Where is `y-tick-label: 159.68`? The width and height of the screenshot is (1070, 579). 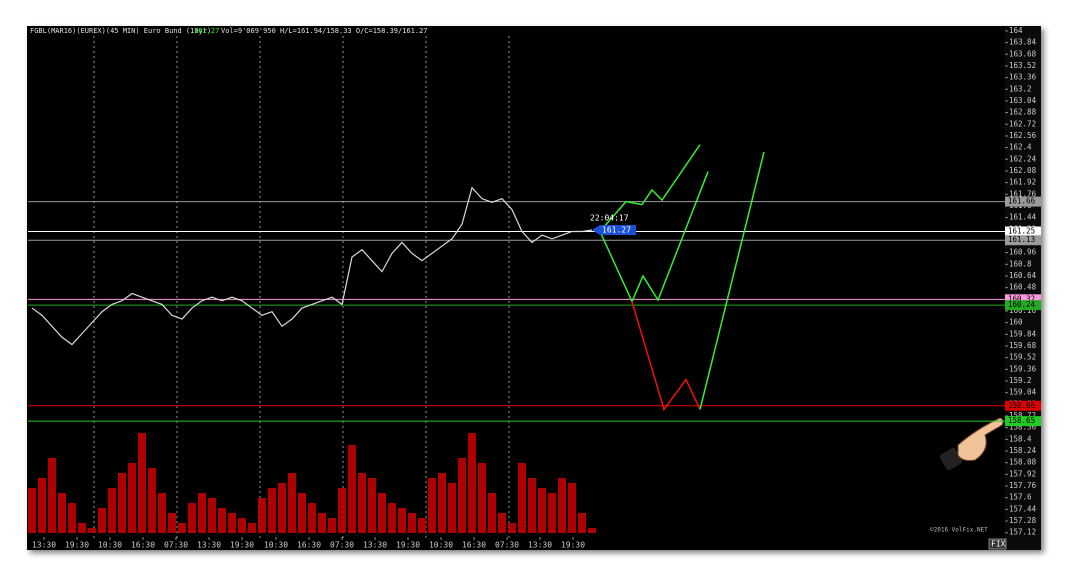
y-tick-label: 159.68 is located at coordinates (1023, 345).